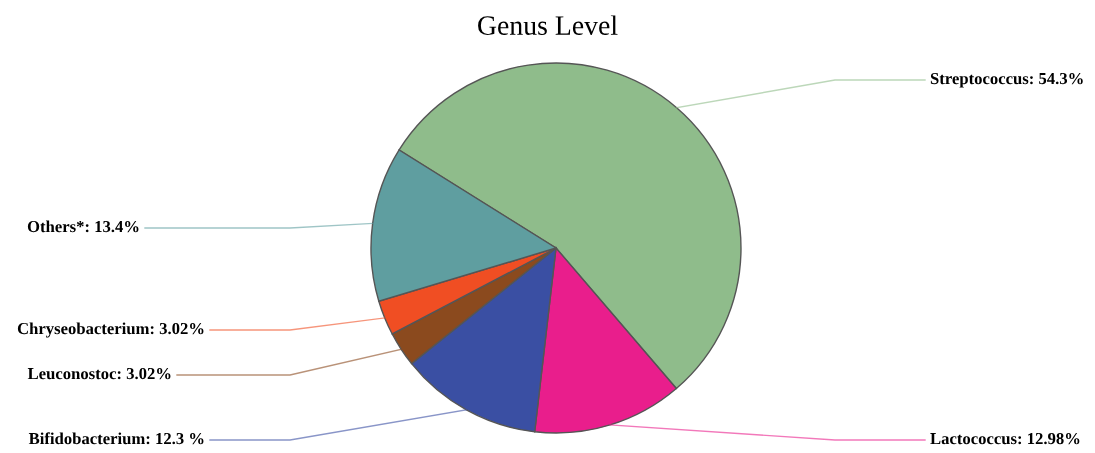 Image resolution: width=1095 pixels, height=453 pixels. I want to click on chart-title: Genus Level, so click(548, 25).